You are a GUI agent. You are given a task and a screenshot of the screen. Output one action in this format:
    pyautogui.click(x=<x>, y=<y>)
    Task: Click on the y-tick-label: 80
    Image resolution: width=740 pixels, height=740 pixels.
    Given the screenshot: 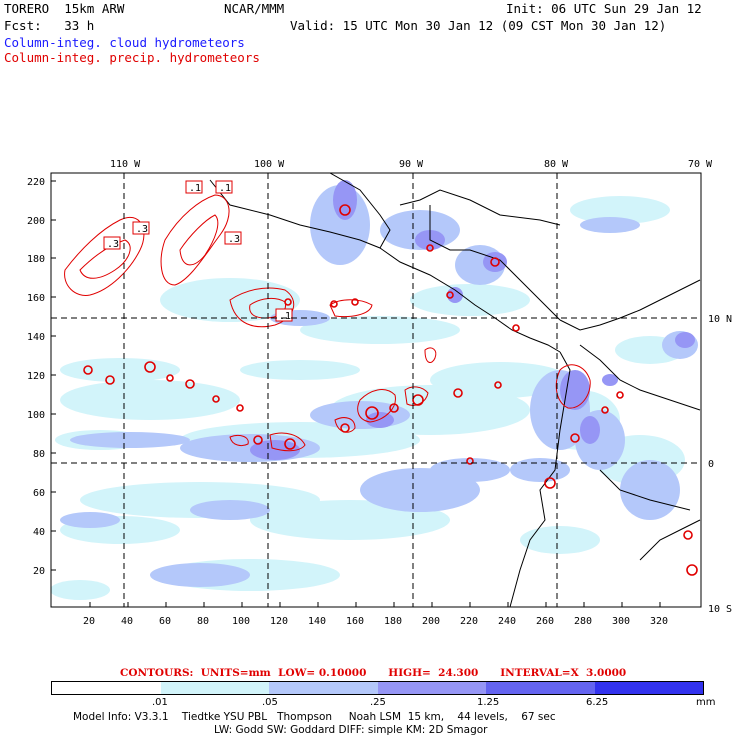 What is the action you would take?
    pyautogui.click(x=39, y=454)
    